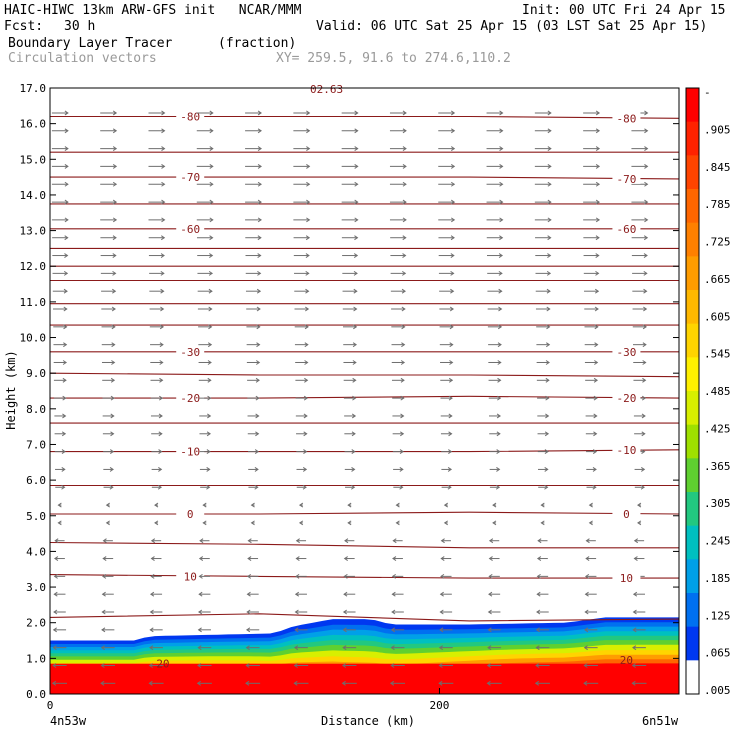  What do you see at coordinates (36, 551) in the screenshot?
I see `y-tick-label: 4.0` at bounding box center [36, 551].